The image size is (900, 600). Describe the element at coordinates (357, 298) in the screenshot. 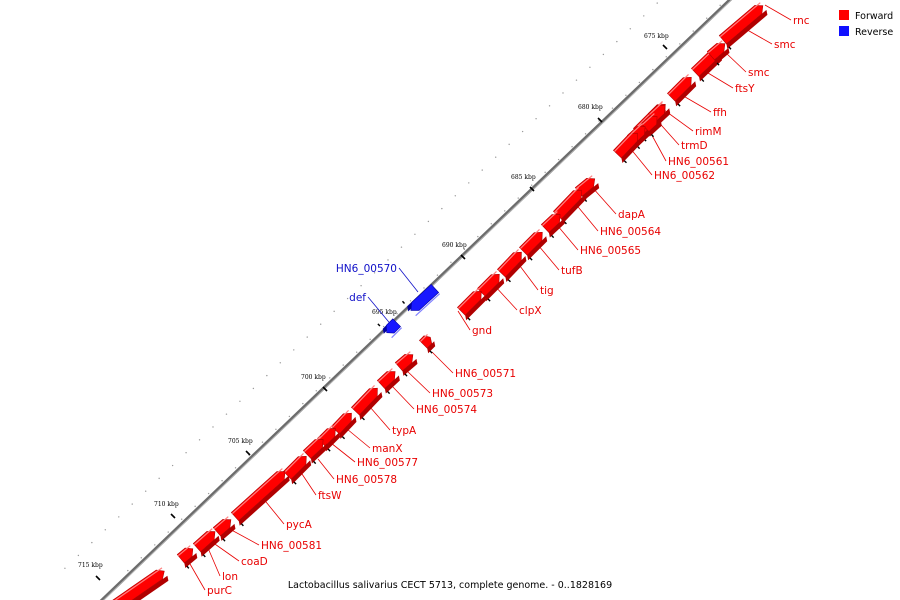

I see `gene-label-def: def` at that location.